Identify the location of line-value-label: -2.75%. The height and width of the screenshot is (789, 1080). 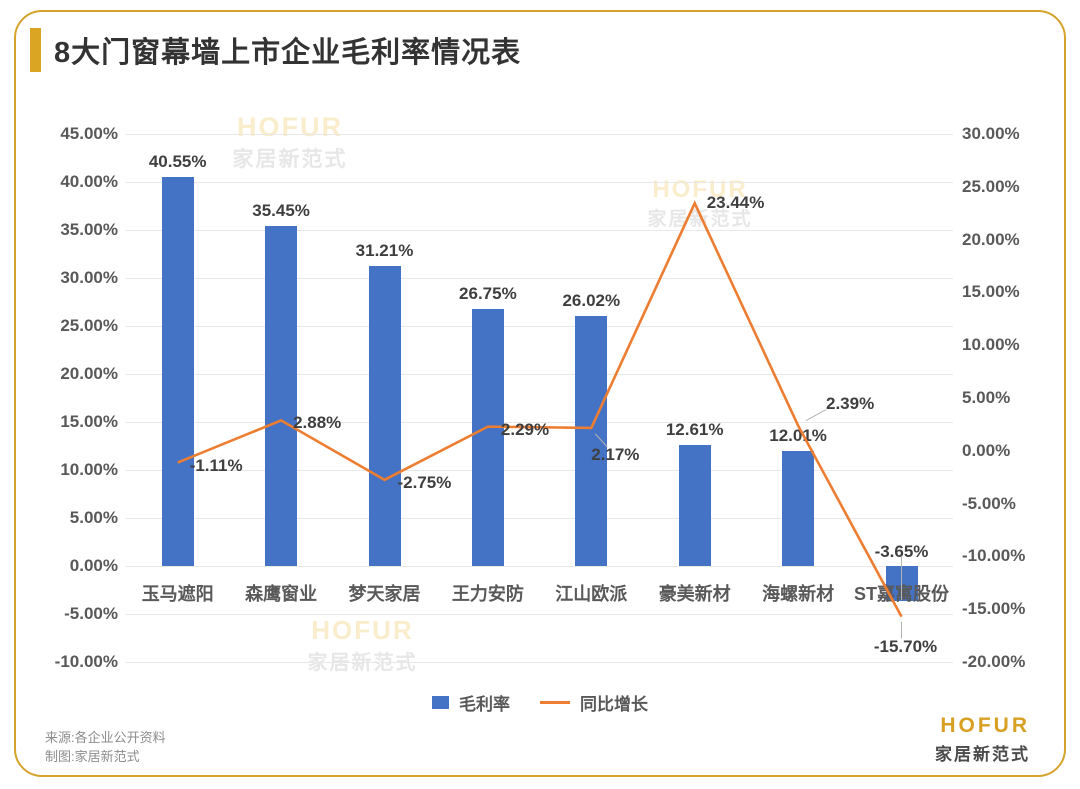
(424, 482).